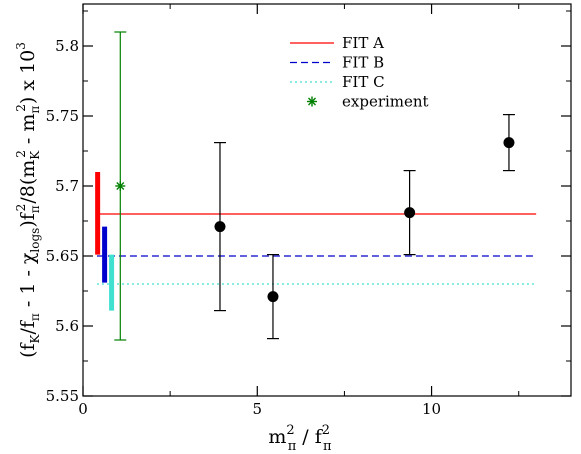 The image size is (581, 454). What do you see at coordinates (363, 43) in the screenshot?
I see `legend-label: FIT A` at bounding box center [363, 43].